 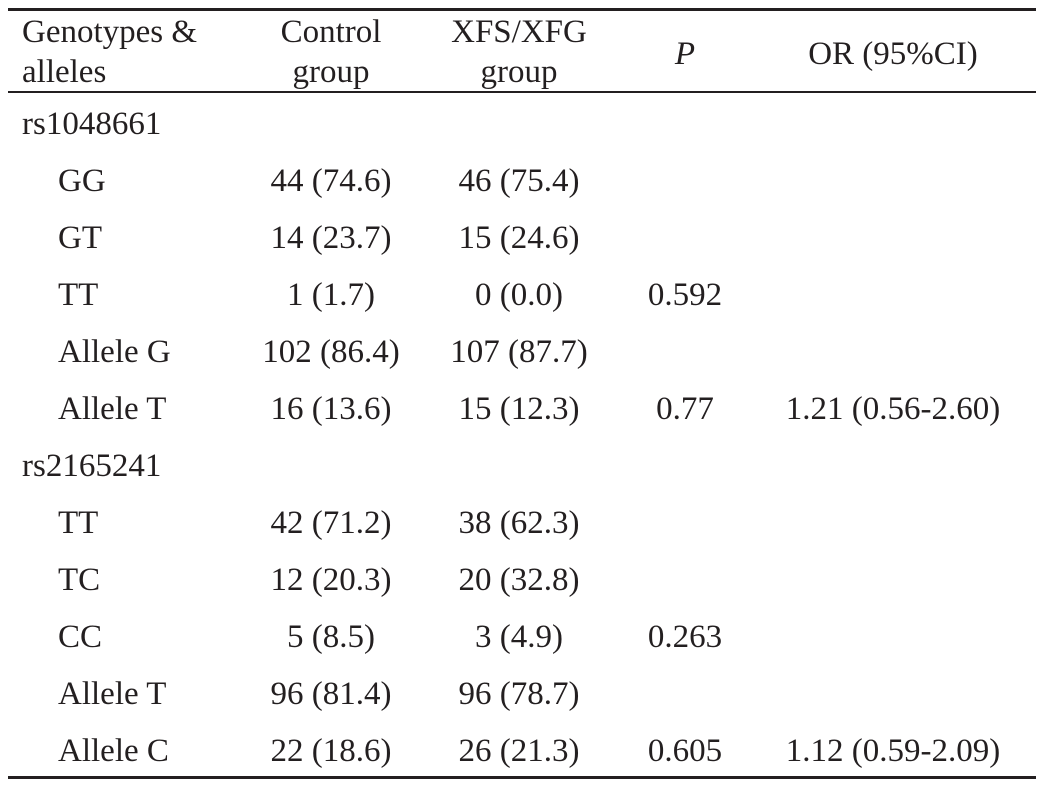 I want to click on cell-xfs: 38 (62.3), so click(x=519, y=523).